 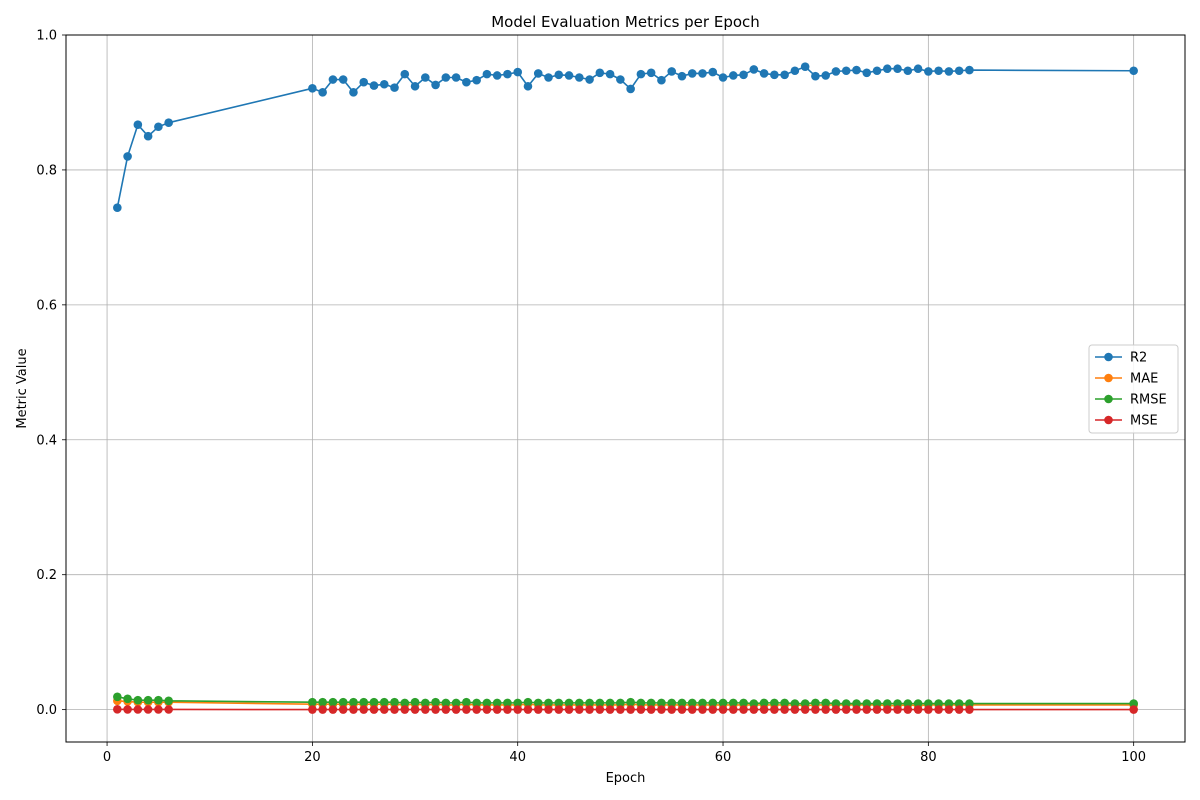 What do you see at coordinates (46, 170) in the screenshot?
I see `y-tick-label: 0.8` at bounding box center [46, 170].